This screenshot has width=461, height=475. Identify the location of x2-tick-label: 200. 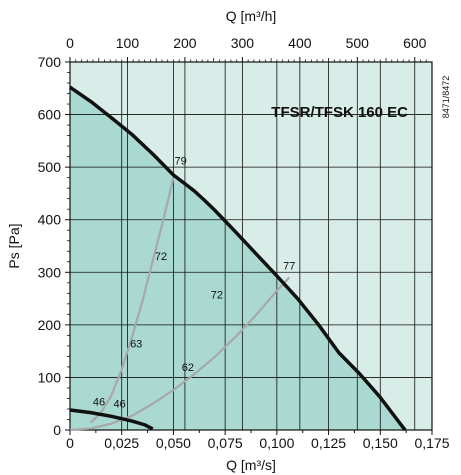
(185, 43).